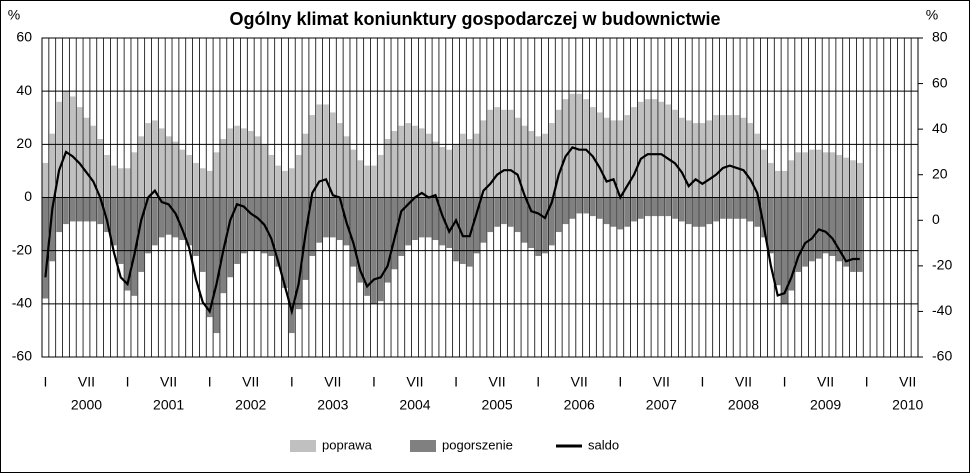 The width and height of the screenshot is (970, 473). Describe the element at coordinates (22, 249) in the screenshot. I see `y-tick-label: -20` at that location.